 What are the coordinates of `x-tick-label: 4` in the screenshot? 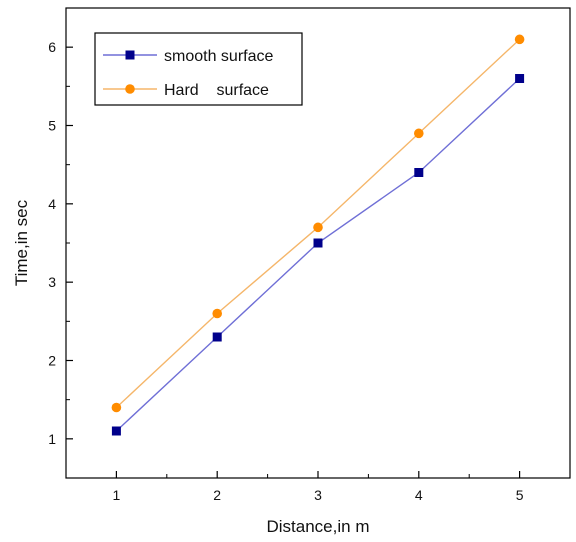 It's located at (419, 495).